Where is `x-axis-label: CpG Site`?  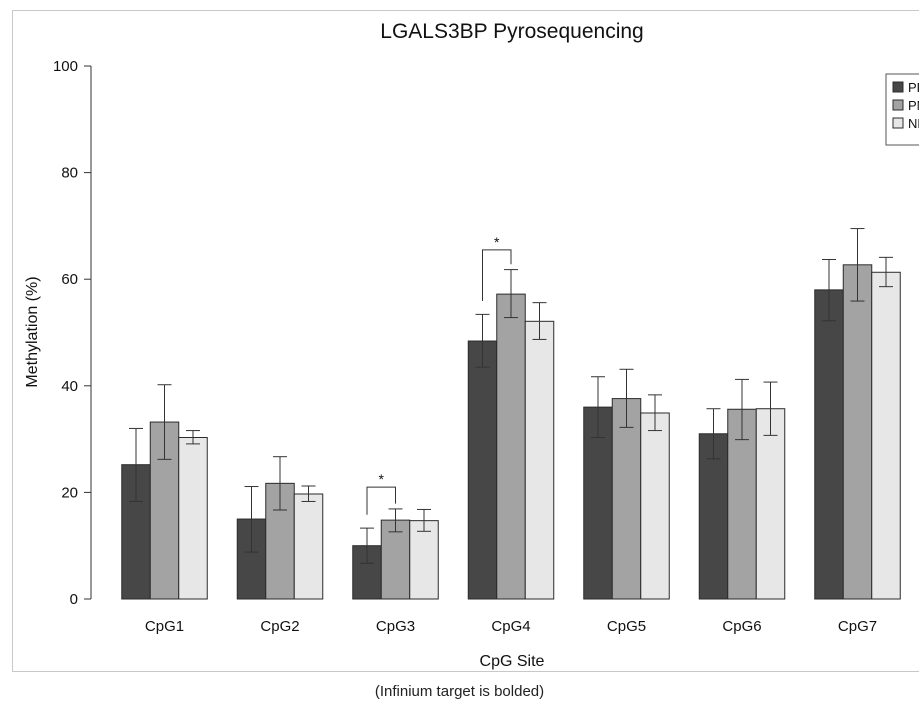 x-axis-label: CpG Site is located at coordinates (512, 661).